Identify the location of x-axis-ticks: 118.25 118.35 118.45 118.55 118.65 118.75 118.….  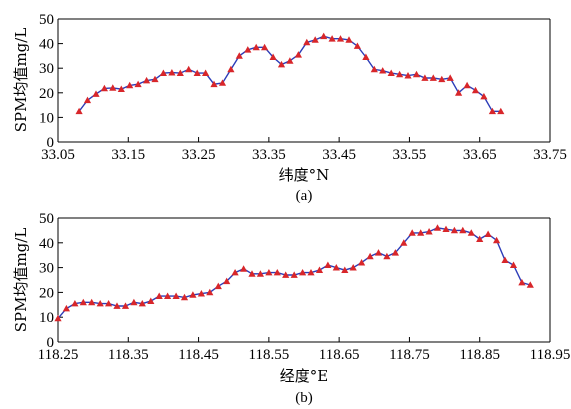
(304, 350).